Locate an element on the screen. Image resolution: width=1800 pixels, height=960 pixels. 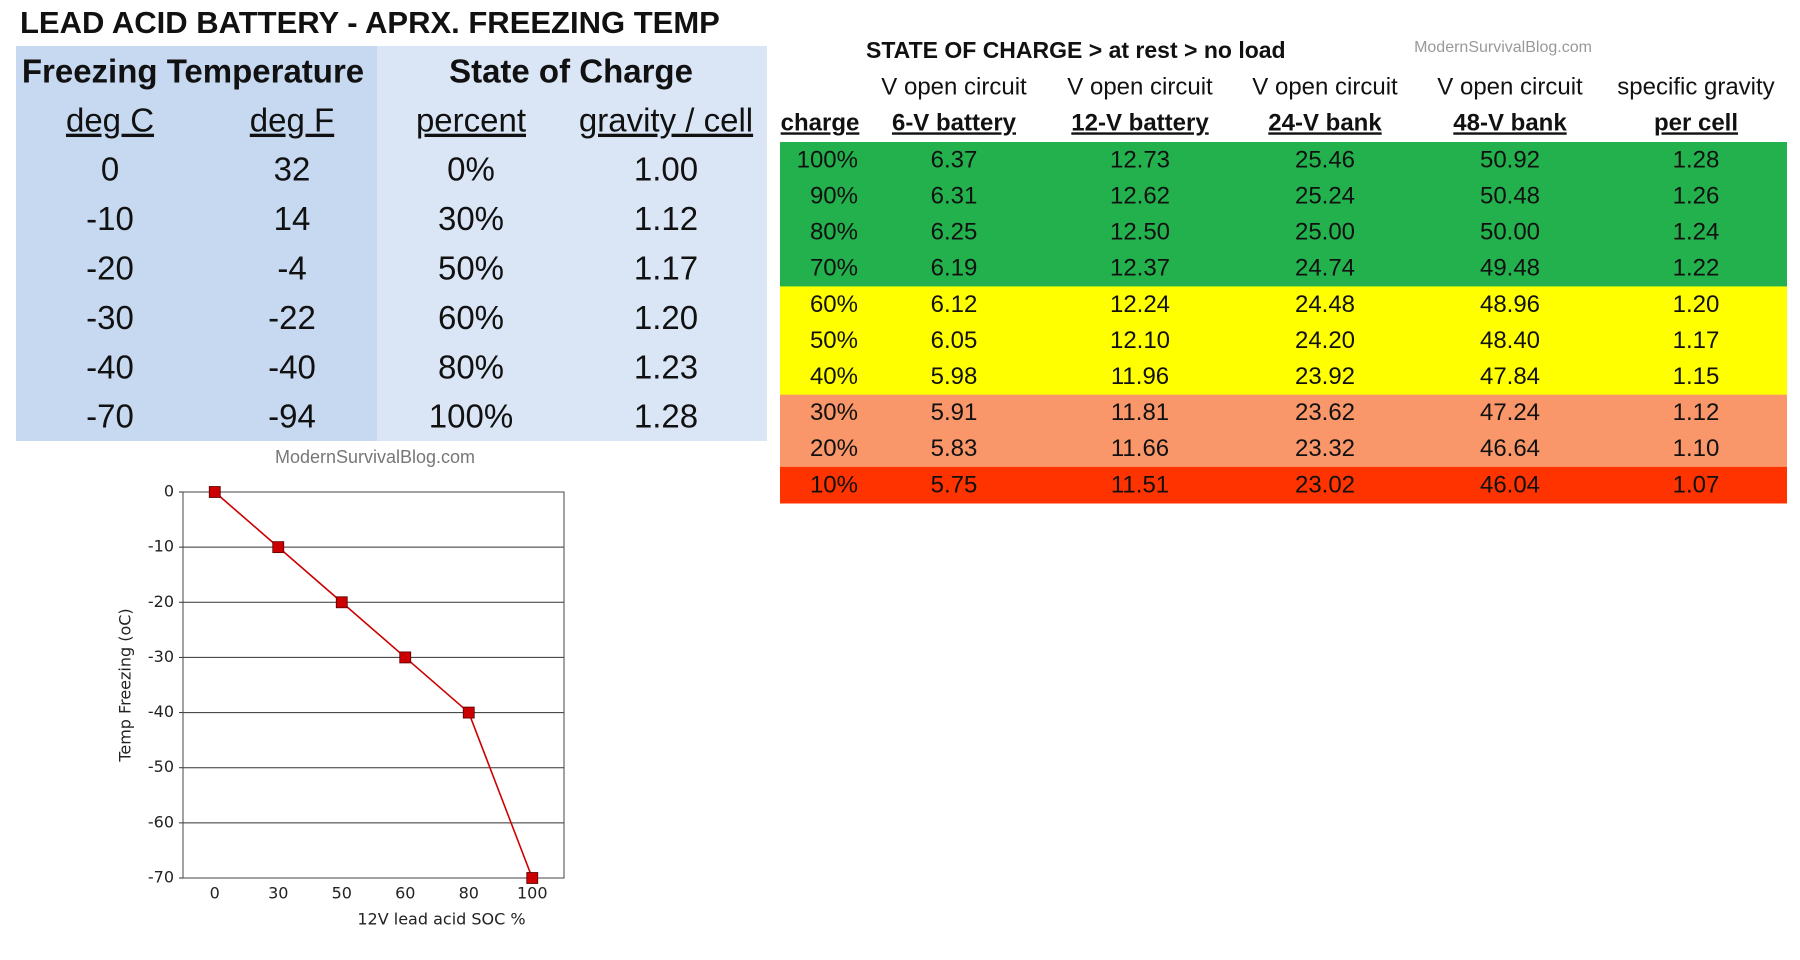
table-cell: -30 is located at coordinates (110, 317).